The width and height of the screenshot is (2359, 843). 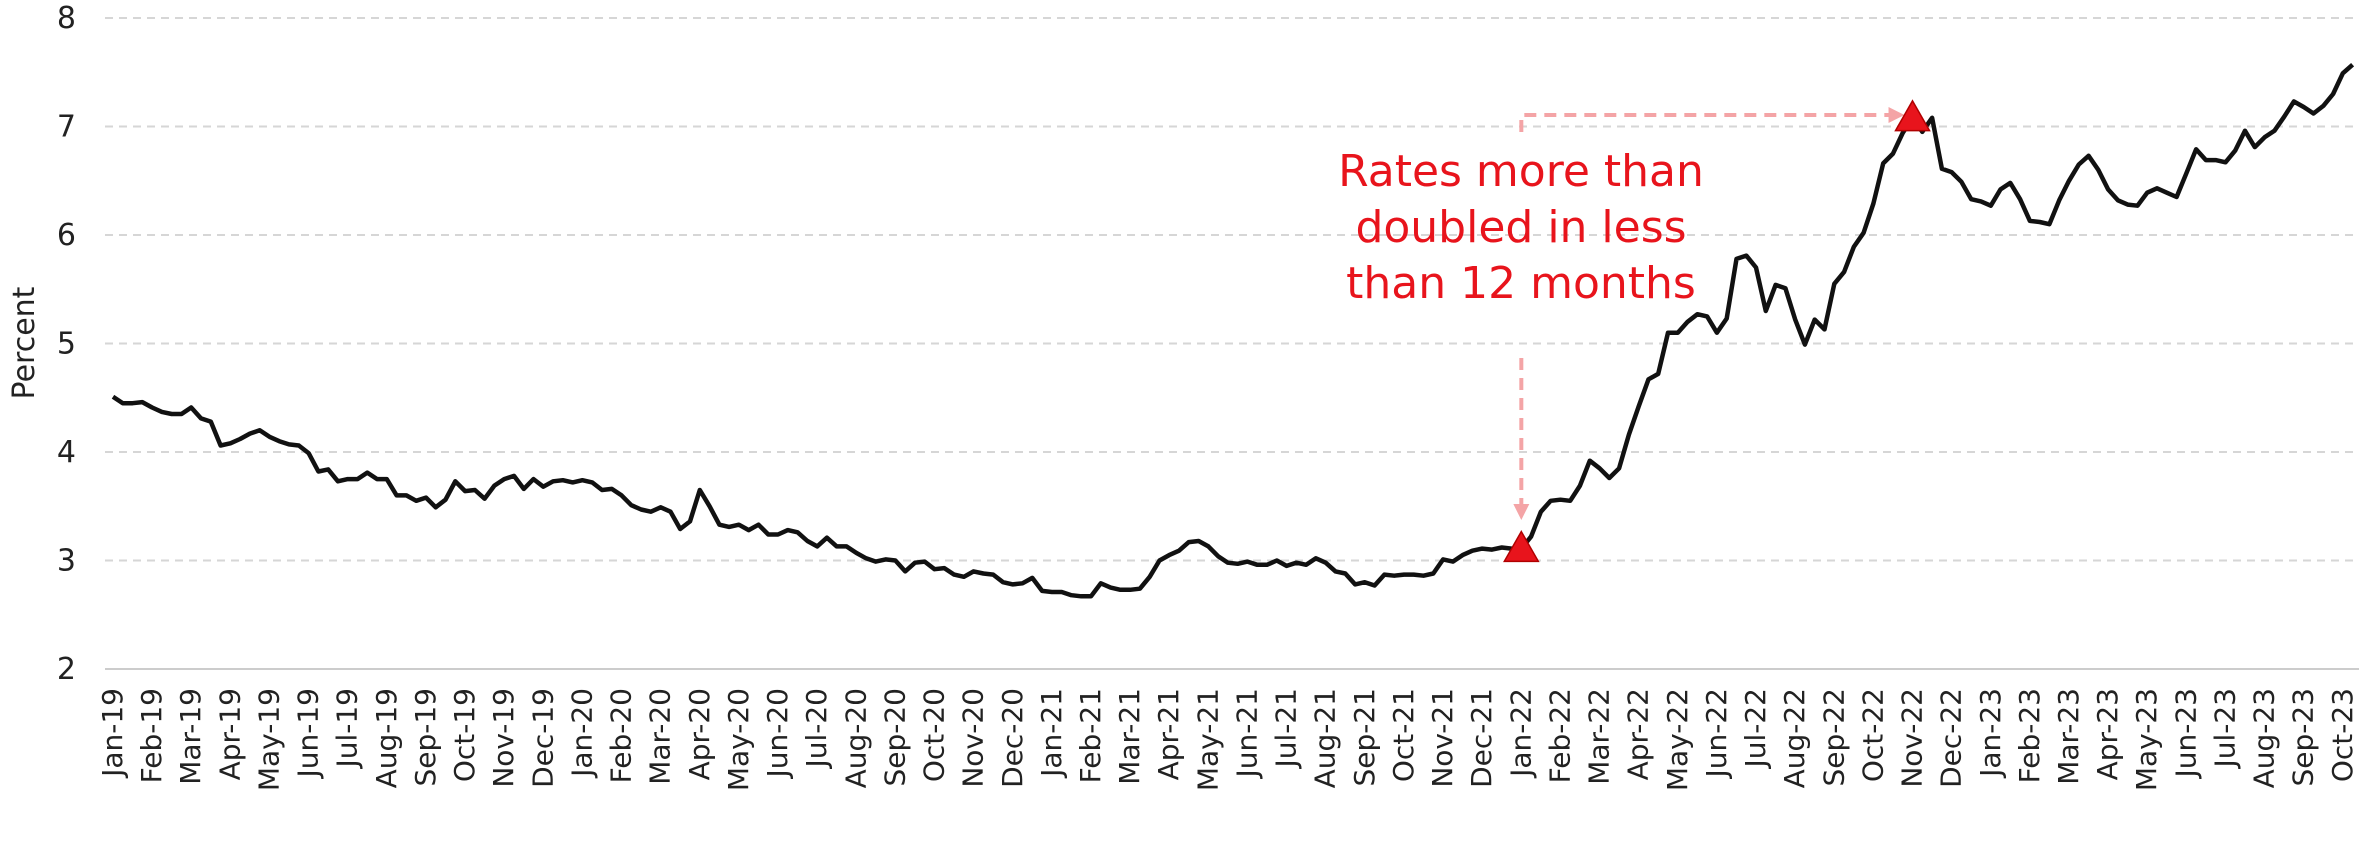 What do you see at coordinates (816, 729) in the screenshot?
I see `x-tick-label: Jul-20` at bounding box center [816, 729].